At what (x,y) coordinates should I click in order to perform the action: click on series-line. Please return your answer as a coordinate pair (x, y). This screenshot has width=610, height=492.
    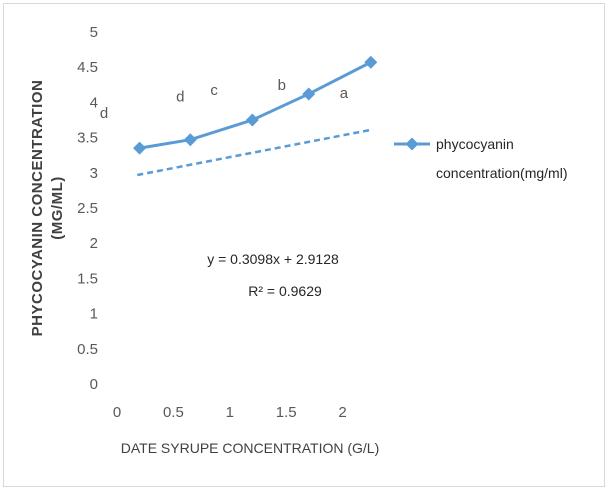
    Looking at the image, I should click on (255, 105).